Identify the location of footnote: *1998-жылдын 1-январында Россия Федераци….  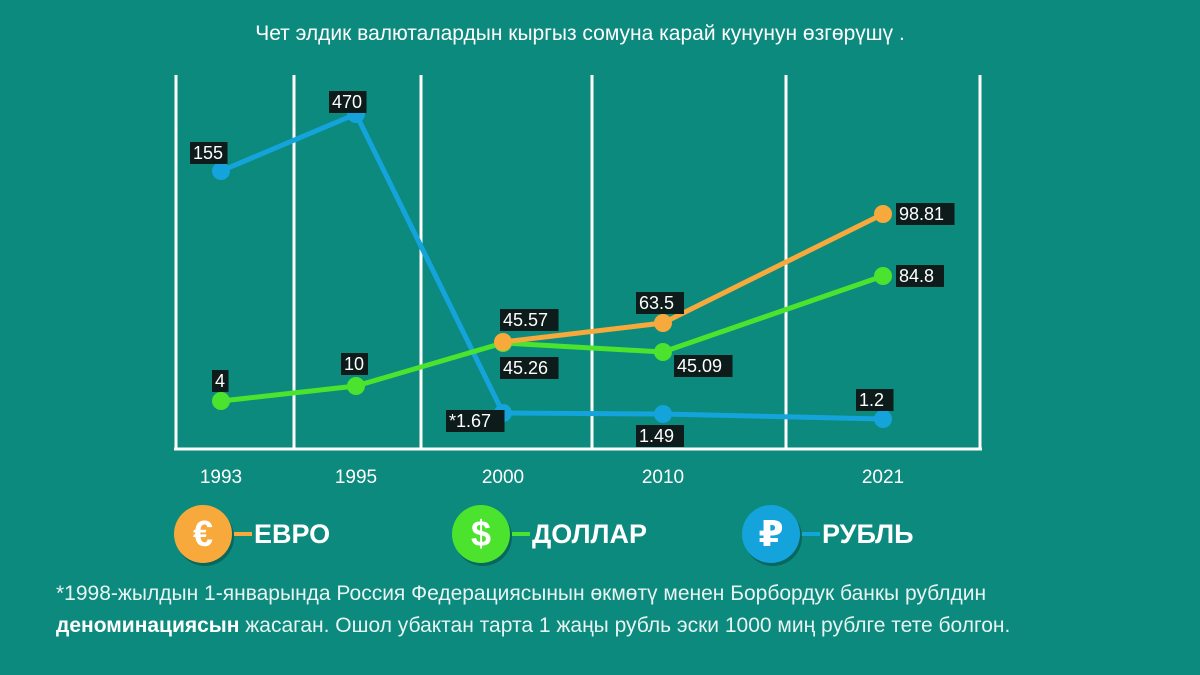
(606, 610).